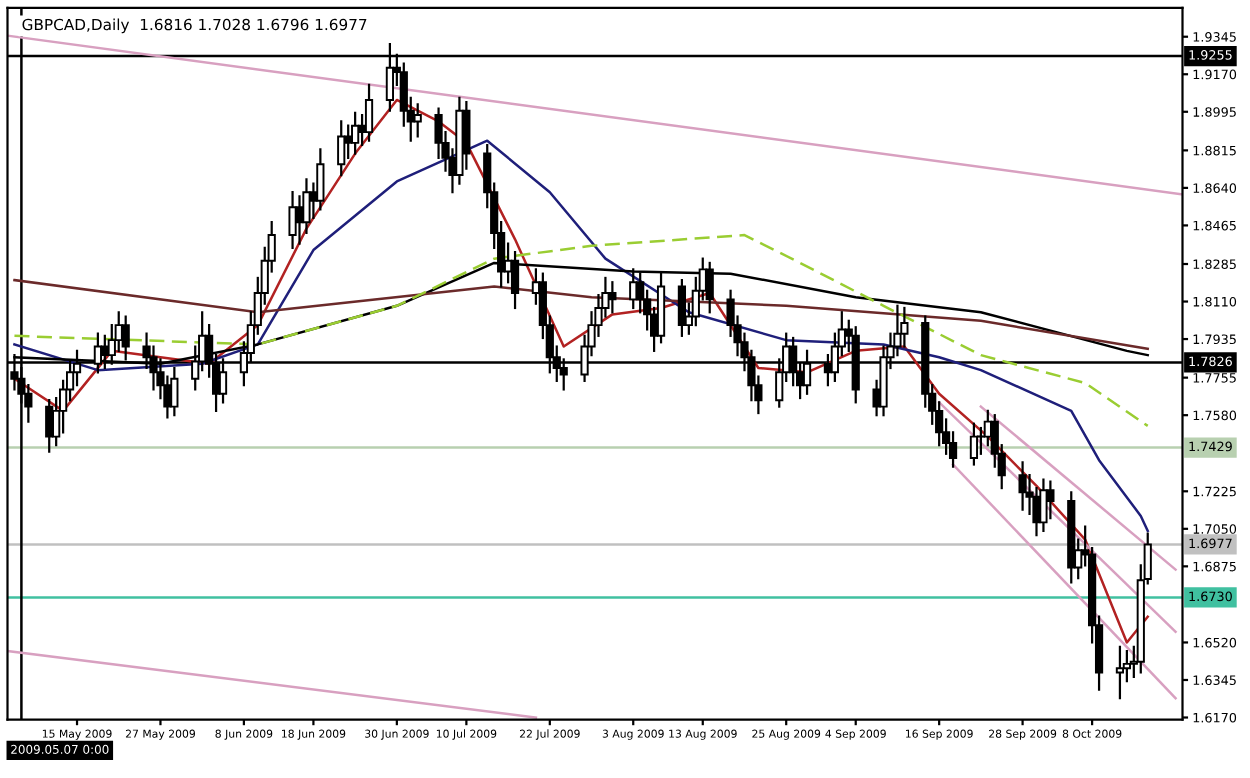 Image resolution: width=1250 pixels, height=778 pixels. What do you see at coordinates (581, 314) in the screenshot?
I see `line-series` at bounding box center [581, 314].